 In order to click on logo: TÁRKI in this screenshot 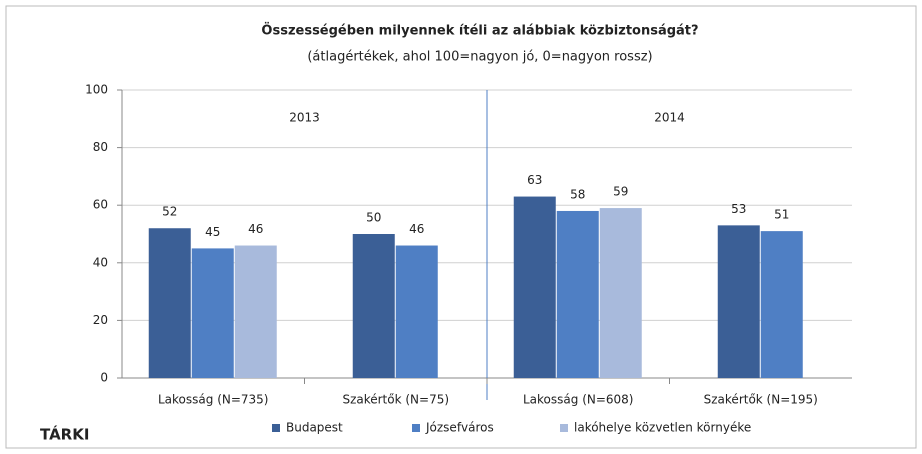, I will do `click(64, 434)`.